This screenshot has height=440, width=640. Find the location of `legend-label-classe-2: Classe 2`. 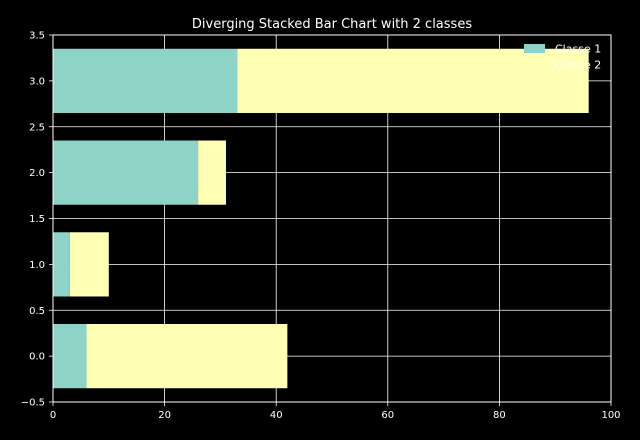

legend-label-classe-2: Classe 2 is located at coordinates (578, 65).